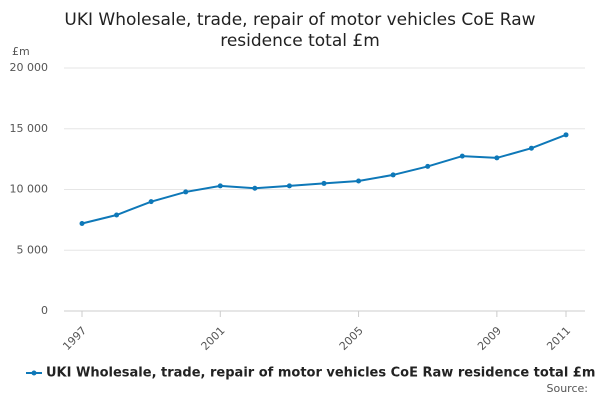  Describe the element at coordinates (29, 189) in the screenshot. I see `y-tick-label: 10 000` at that location.